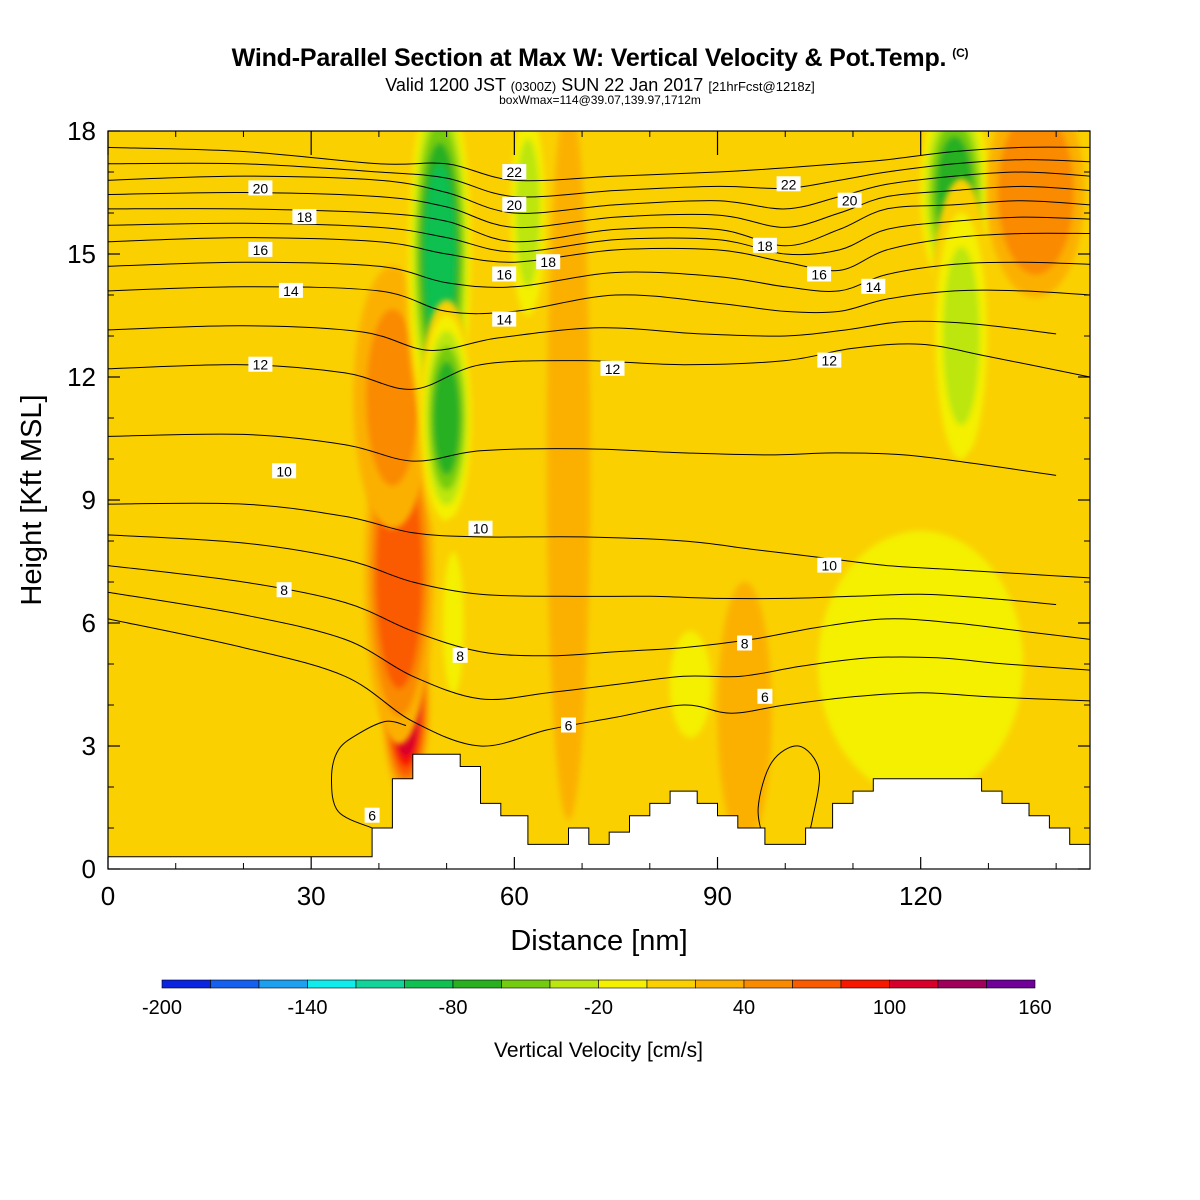 The height and width of the screenshot is (1200, 1200). I want to click on contour-label-text: 22, so click(515, 172).